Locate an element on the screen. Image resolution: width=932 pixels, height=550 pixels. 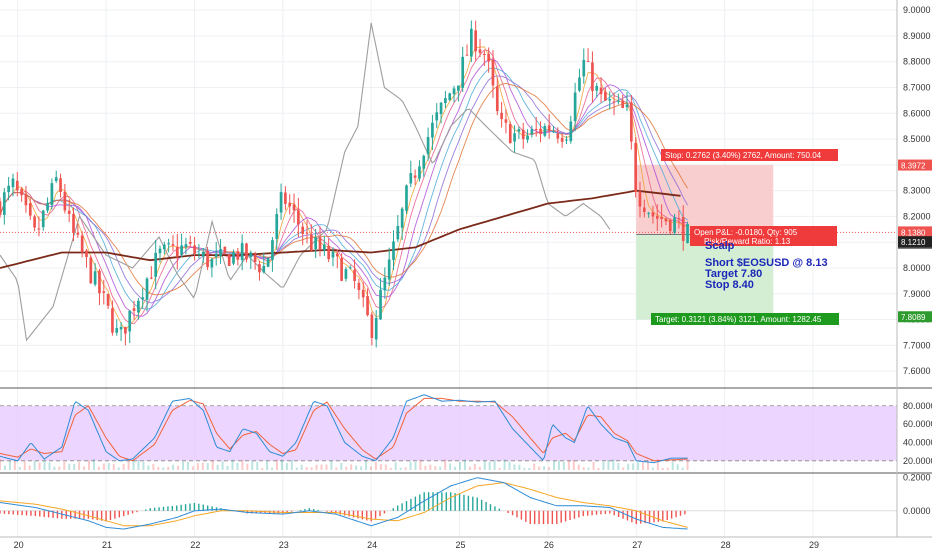
price-tag-label: 8.3972 is located at coordinates (913, 166).